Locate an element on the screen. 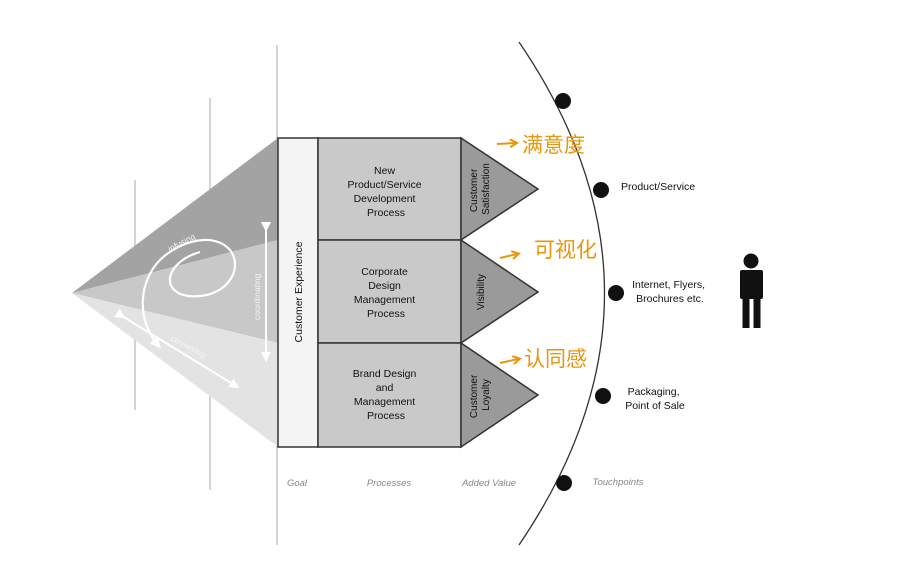  infusing-arrow is located at coordinates (189, 293).